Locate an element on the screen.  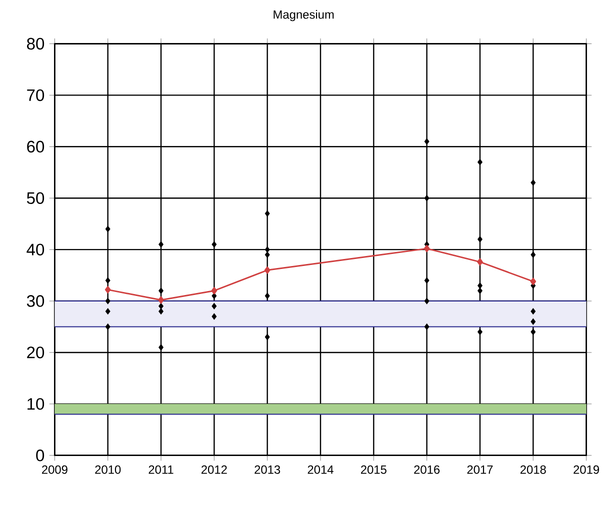
x-tick-label: 2011 is located at coordinates (161, 469).